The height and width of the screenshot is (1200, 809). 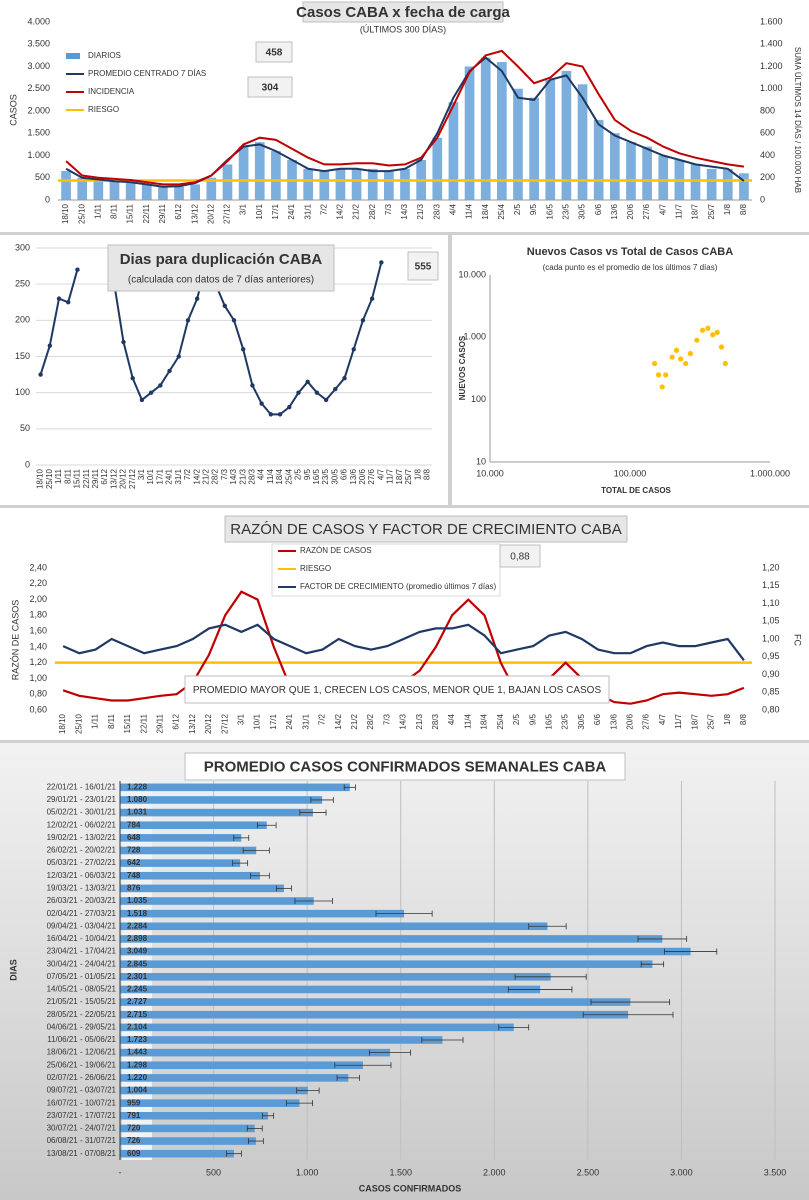 What do you see at coordinates (82, 875) in the screenshot?
I see `y-tick-label: 12/03/21 - 06/03/21` at bounding box center [82, 875].